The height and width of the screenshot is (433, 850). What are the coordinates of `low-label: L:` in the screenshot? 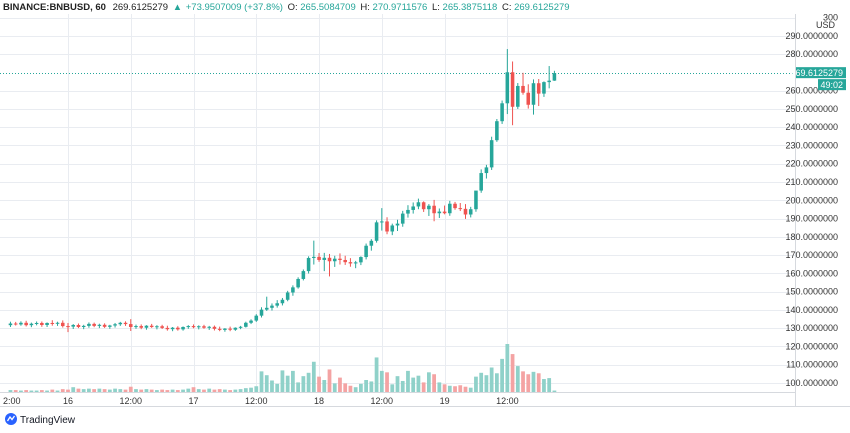 It's located at (436, 7).